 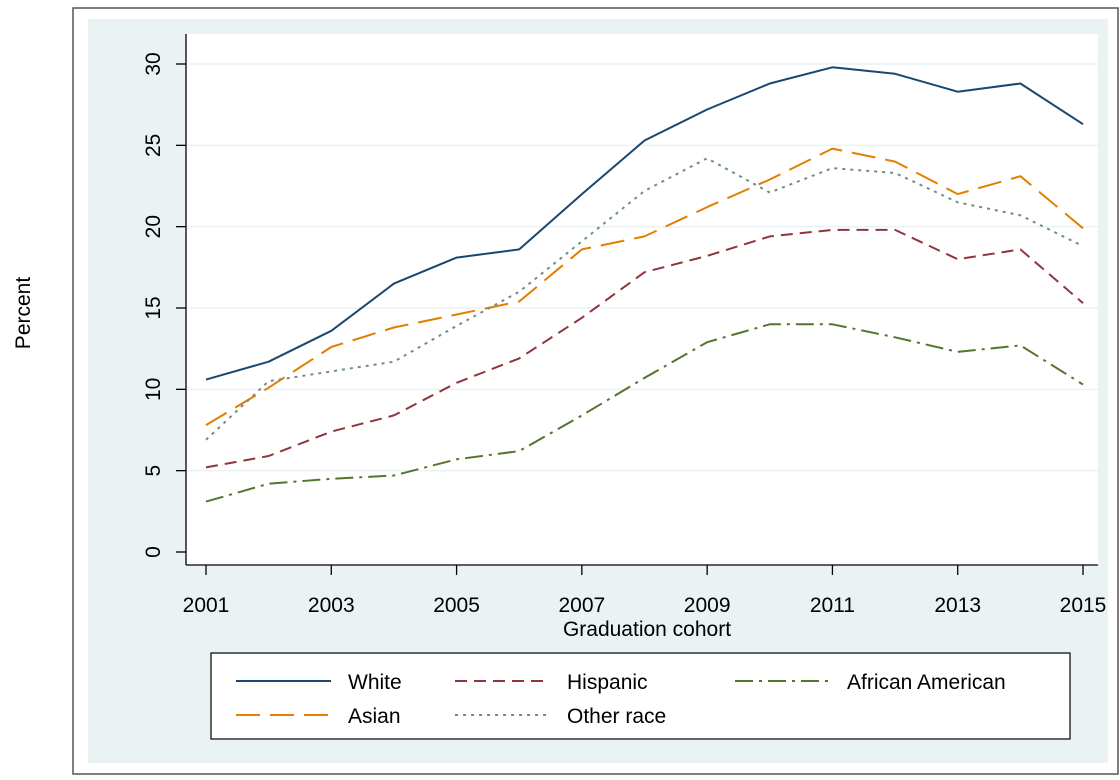 What do you see at coordinates (607, 682) in the screenshot?
I see `legend-label-hispanic: Hispanic` at bounding box center [607, 682].